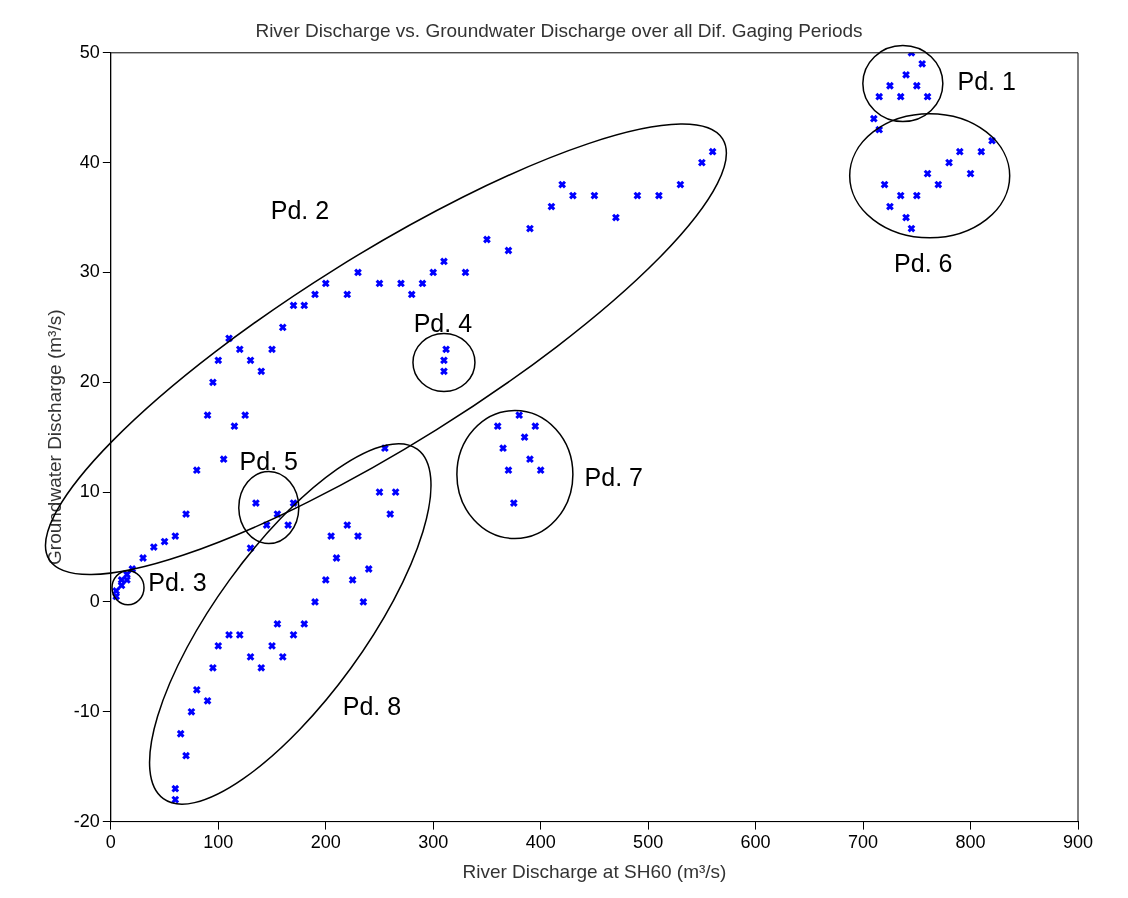 This screenshot has height=898, width=1128. What do you see at coordinates (54, 437) in the screenshot?
I see `y-axis-title: Groundwater Discharge (m³/s)` at bounding box center [54, 437].